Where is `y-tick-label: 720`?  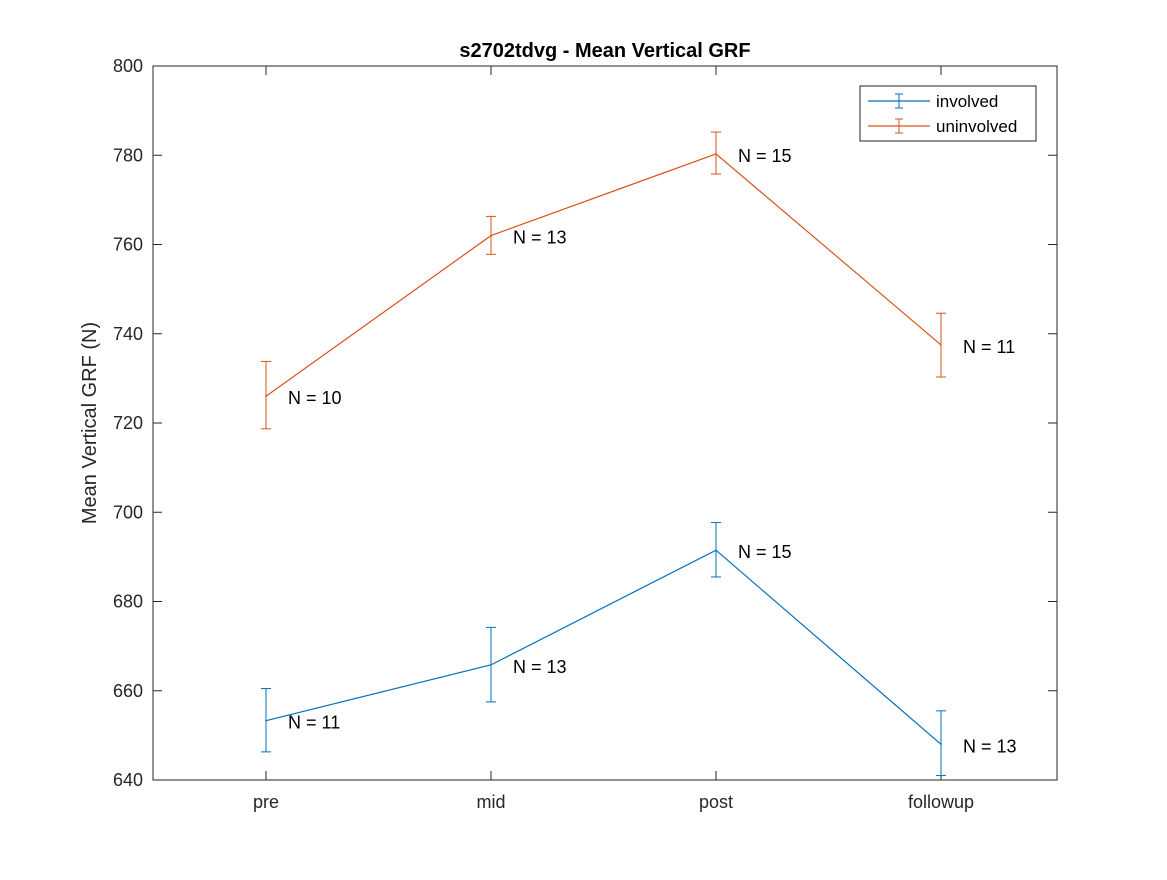 y-tick-label: 720 is located at coordinates (128, 423).